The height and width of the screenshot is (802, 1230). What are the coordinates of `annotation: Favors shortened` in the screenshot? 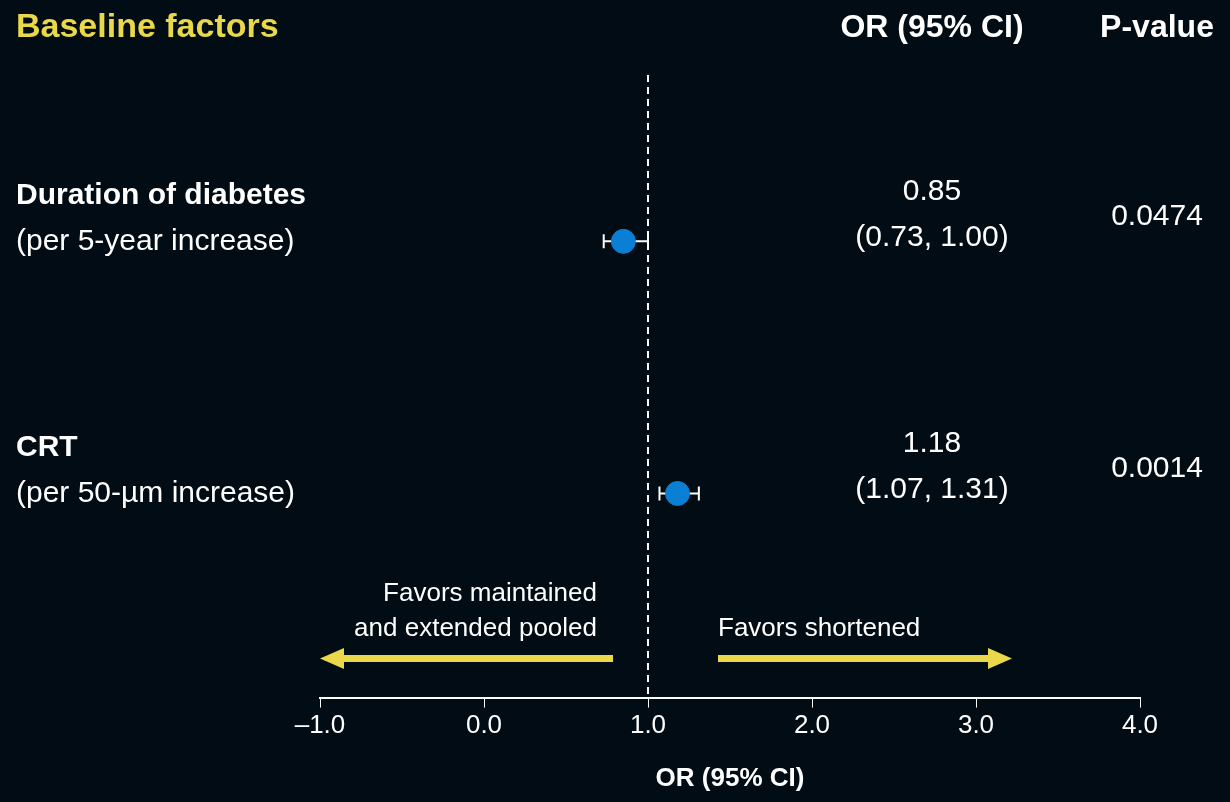 It's located at (819, 627).